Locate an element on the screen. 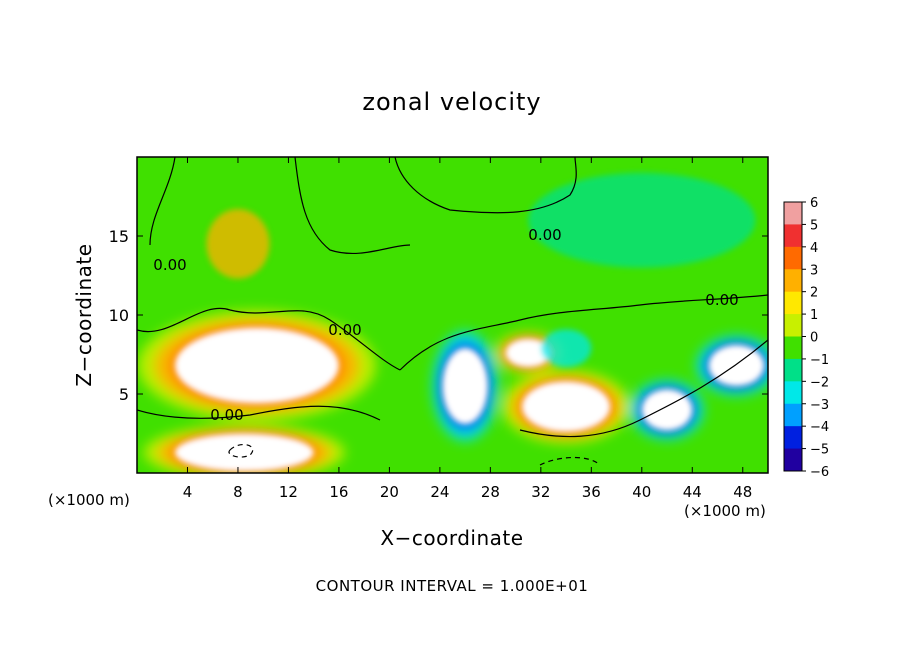 The height and width of the screenshot is (654, 904). contour-interval-note: CONTOUR INTERVAL = 1.000E+01 is located at coordinates (452, 586).